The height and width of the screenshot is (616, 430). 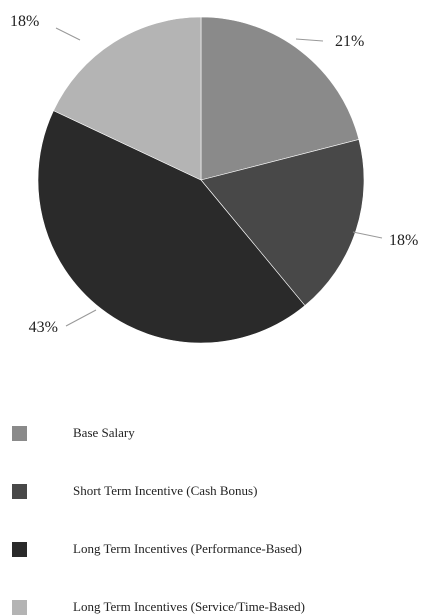 What do you see at coordinates (349, 41) in the screenshot?
I see `slice-percent-label: 21%` at bounding box center [349, 41].